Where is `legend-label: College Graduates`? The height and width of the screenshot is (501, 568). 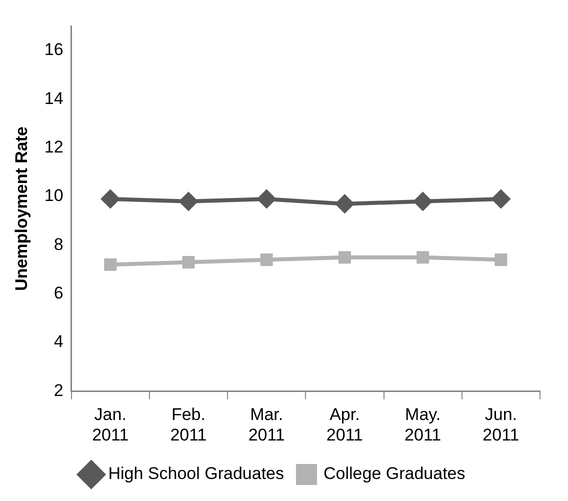 legend-label: College Graduates is located at coordinates (395, 474).